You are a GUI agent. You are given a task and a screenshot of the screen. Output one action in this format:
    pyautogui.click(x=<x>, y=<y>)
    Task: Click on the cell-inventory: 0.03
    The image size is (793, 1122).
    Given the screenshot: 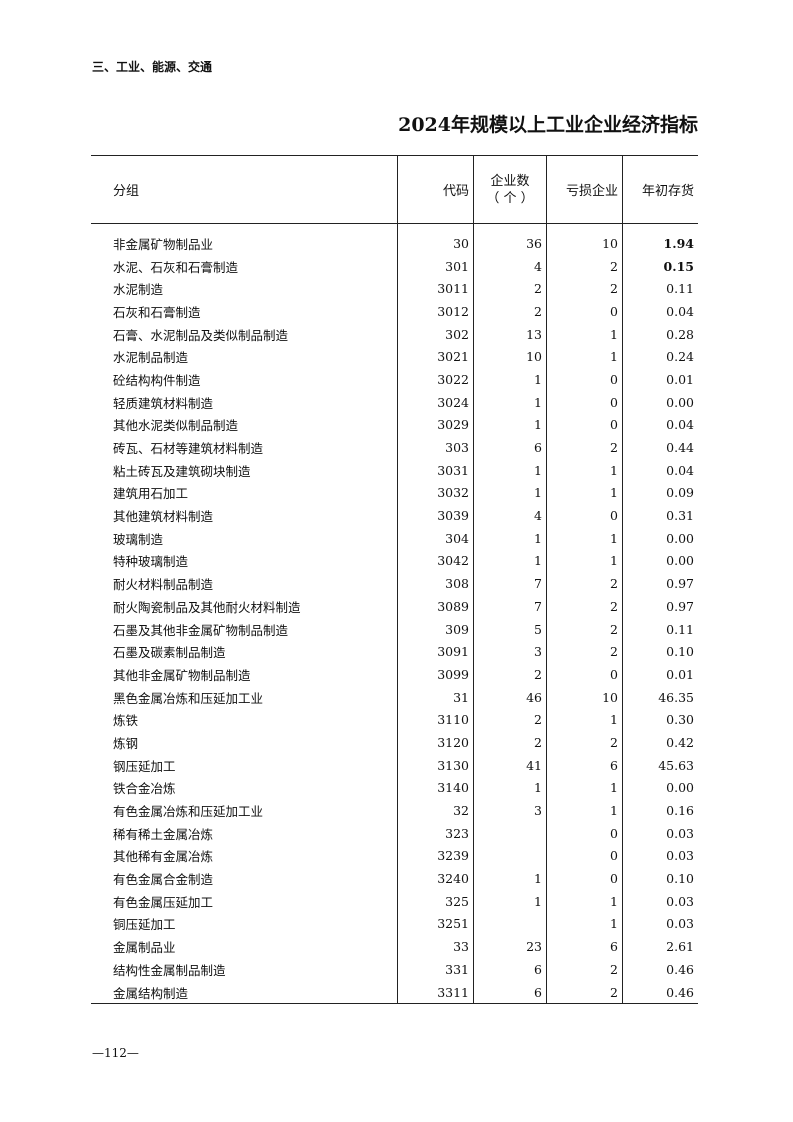 What is the action you would take?
    pyautogui.click(x=660, y=833)
    